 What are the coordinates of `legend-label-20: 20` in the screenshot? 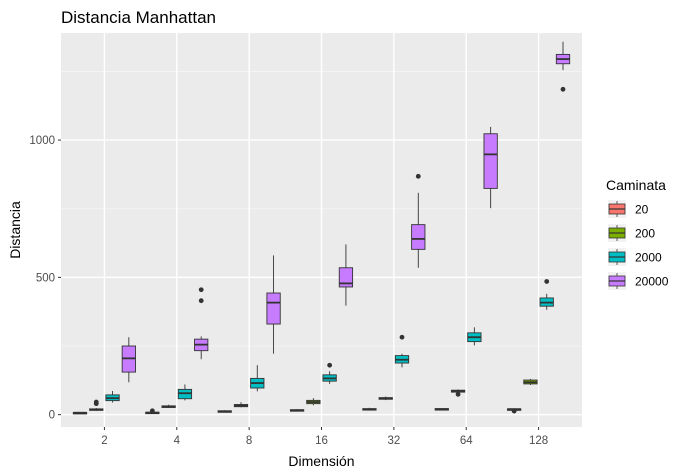 It's located at (642, 210).